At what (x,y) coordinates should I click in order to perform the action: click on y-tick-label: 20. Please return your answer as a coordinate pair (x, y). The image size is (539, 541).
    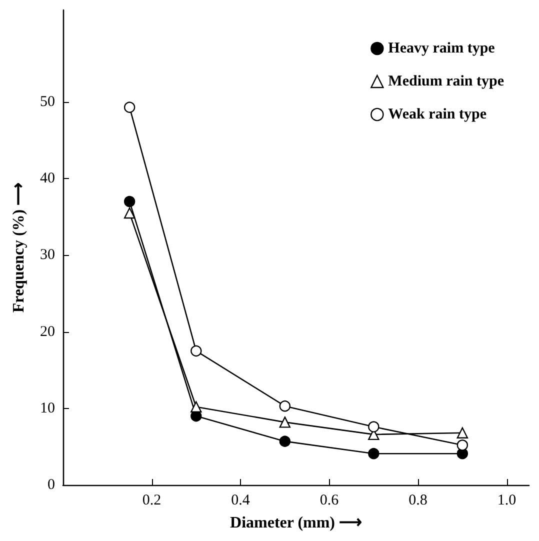
    Looking at the image, I should click on (47, 332).